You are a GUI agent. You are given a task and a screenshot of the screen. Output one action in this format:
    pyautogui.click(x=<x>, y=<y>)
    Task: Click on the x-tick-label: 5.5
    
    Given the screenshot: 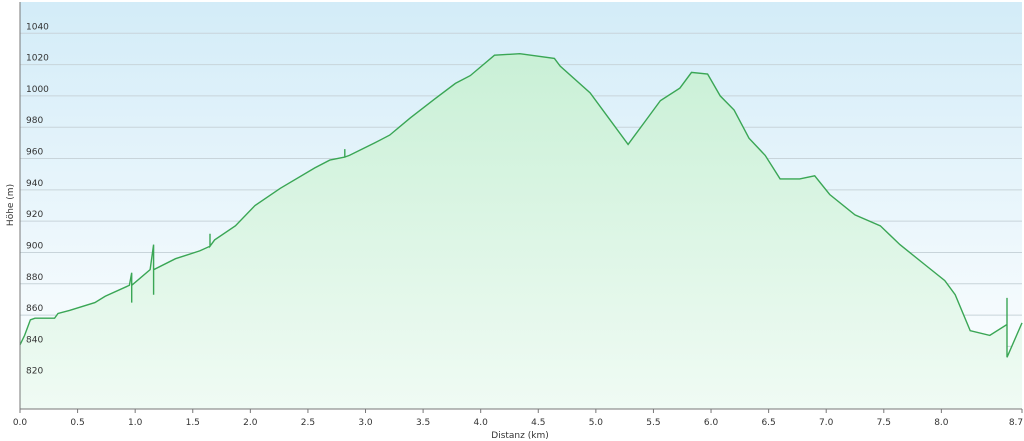 What is the action you would take?
    pyautogui.click(x=653, y=423)
    